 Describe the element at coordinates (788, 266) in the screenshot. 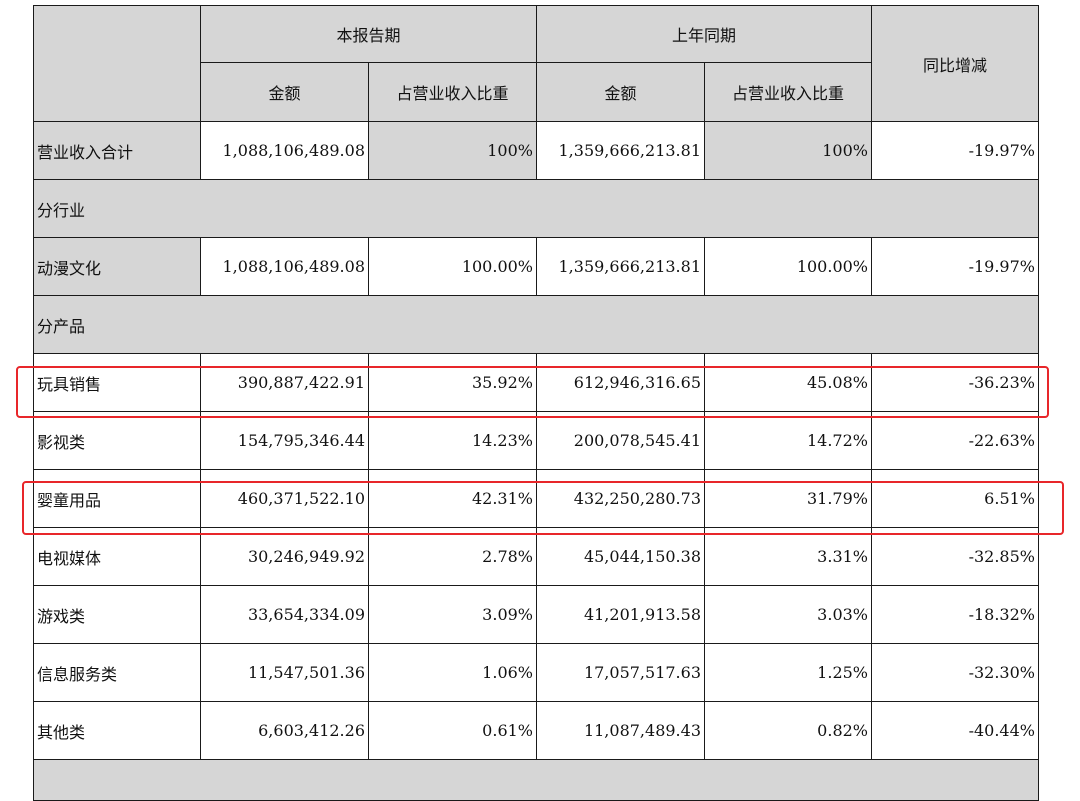

I see `prior-share-cell: 100.00%` at that location.